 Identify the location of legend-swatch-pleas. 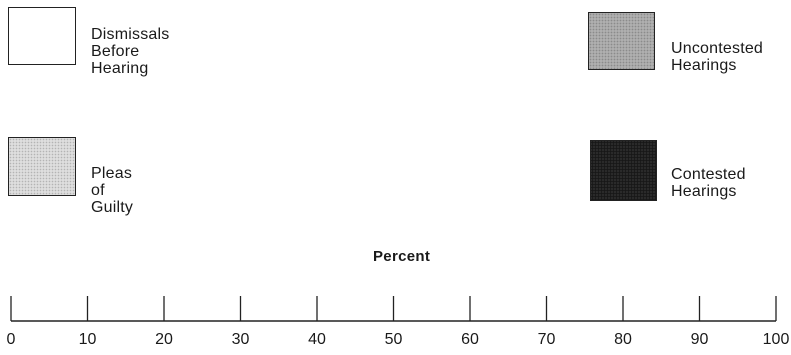
(42, 166).